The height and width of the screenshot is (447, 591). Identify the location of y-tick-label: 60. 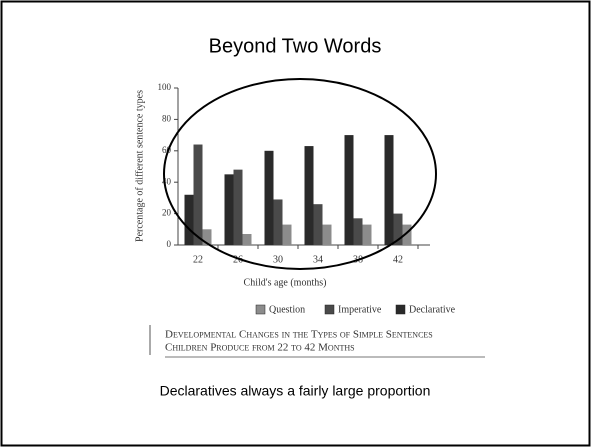
(167, 150).